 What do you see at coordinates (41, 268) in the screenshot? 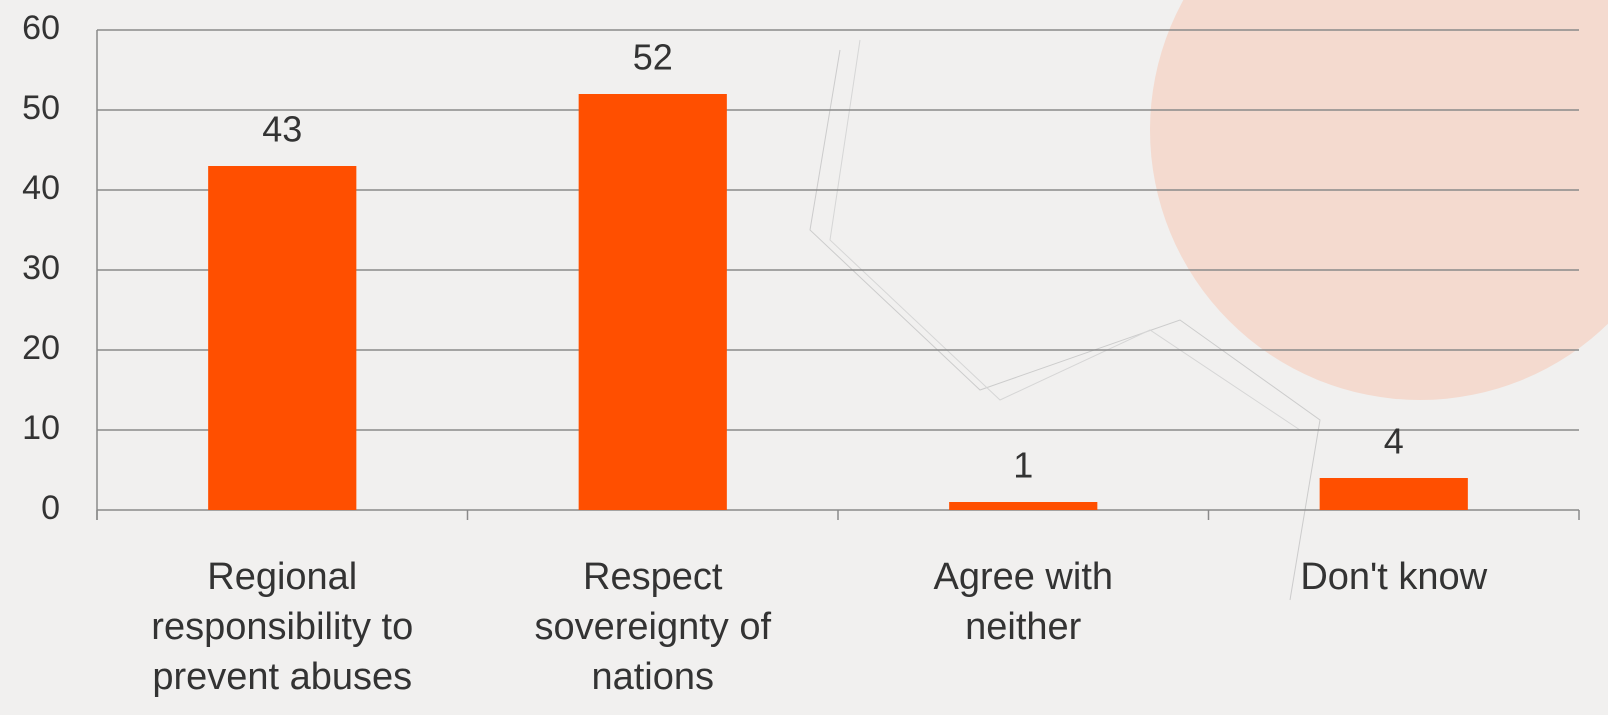
I see `y-tick-label: 30` at bounding box center [41, 268].